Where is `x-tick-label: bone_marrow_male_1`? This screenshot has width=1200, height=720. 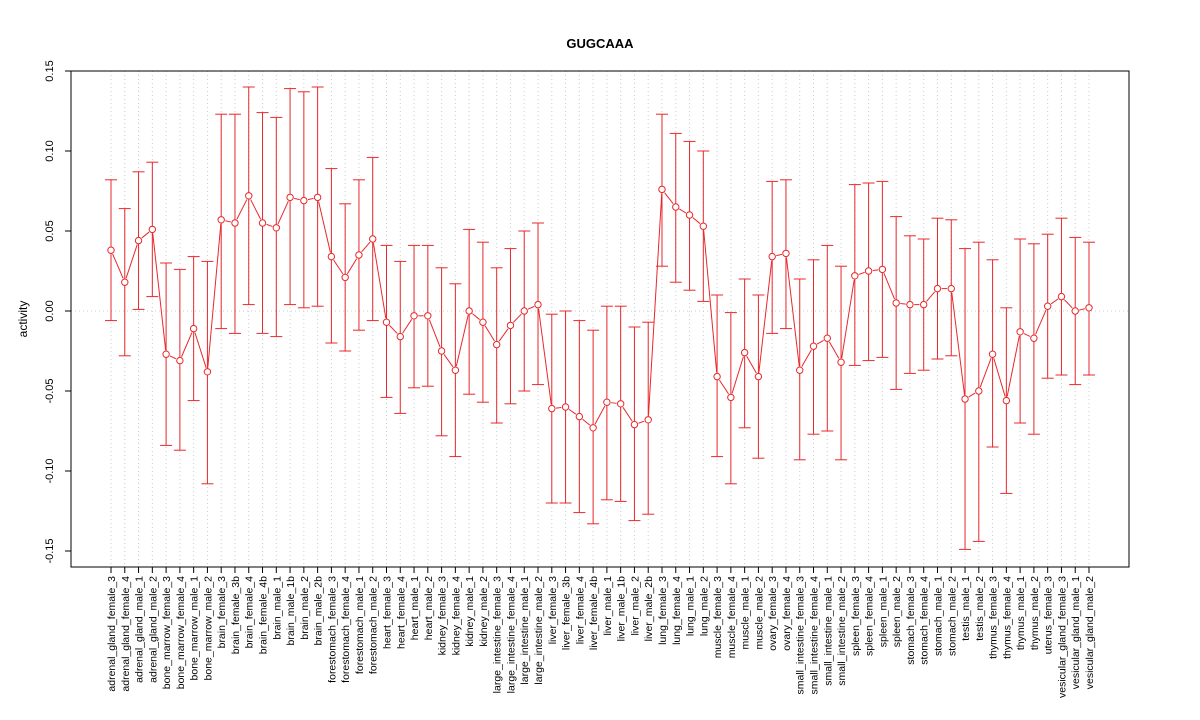
x-tick-label: bone_marrow_male_1 is located at coordinates (195, 628).